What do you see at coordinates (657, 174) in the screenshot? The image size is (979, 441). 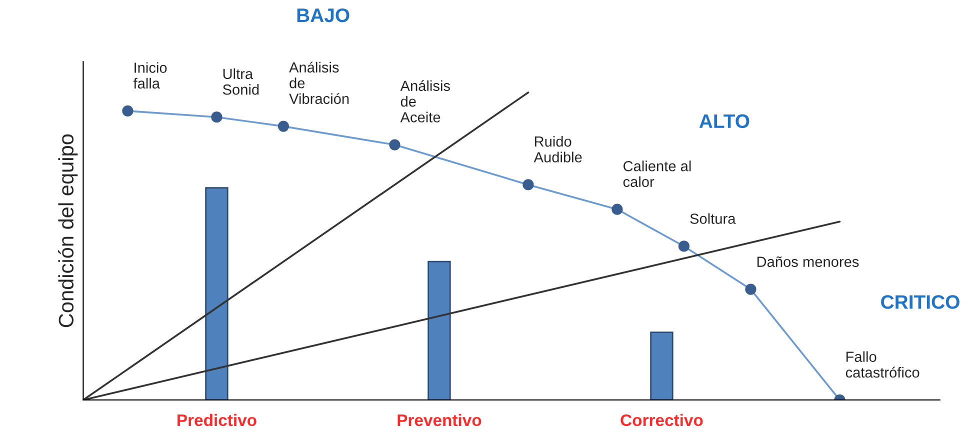 I see `annotation: Caliente al calor` at bounding box center [657, 174].